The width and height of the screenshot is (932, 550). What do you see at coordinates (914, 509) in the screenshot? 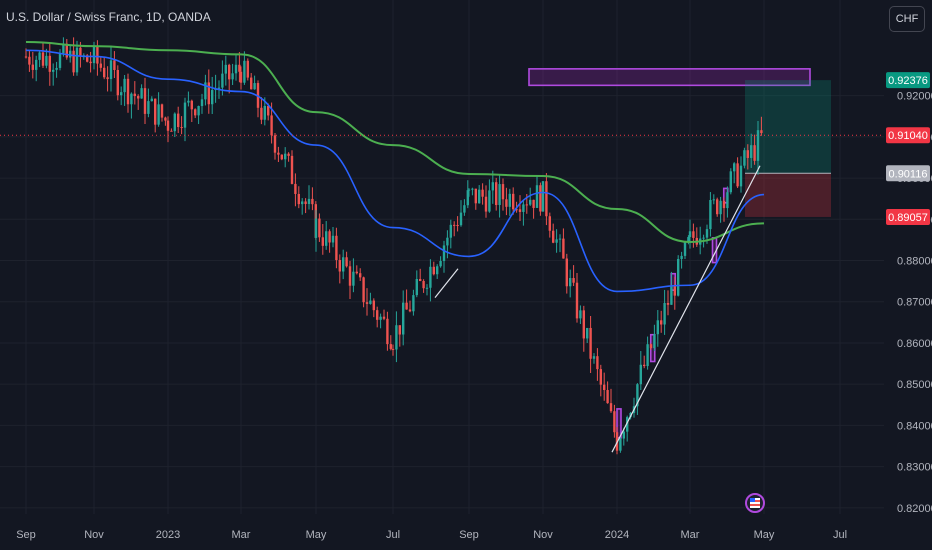
I see `price-tick-label: 0.82000` at bounding box center [914, 509].